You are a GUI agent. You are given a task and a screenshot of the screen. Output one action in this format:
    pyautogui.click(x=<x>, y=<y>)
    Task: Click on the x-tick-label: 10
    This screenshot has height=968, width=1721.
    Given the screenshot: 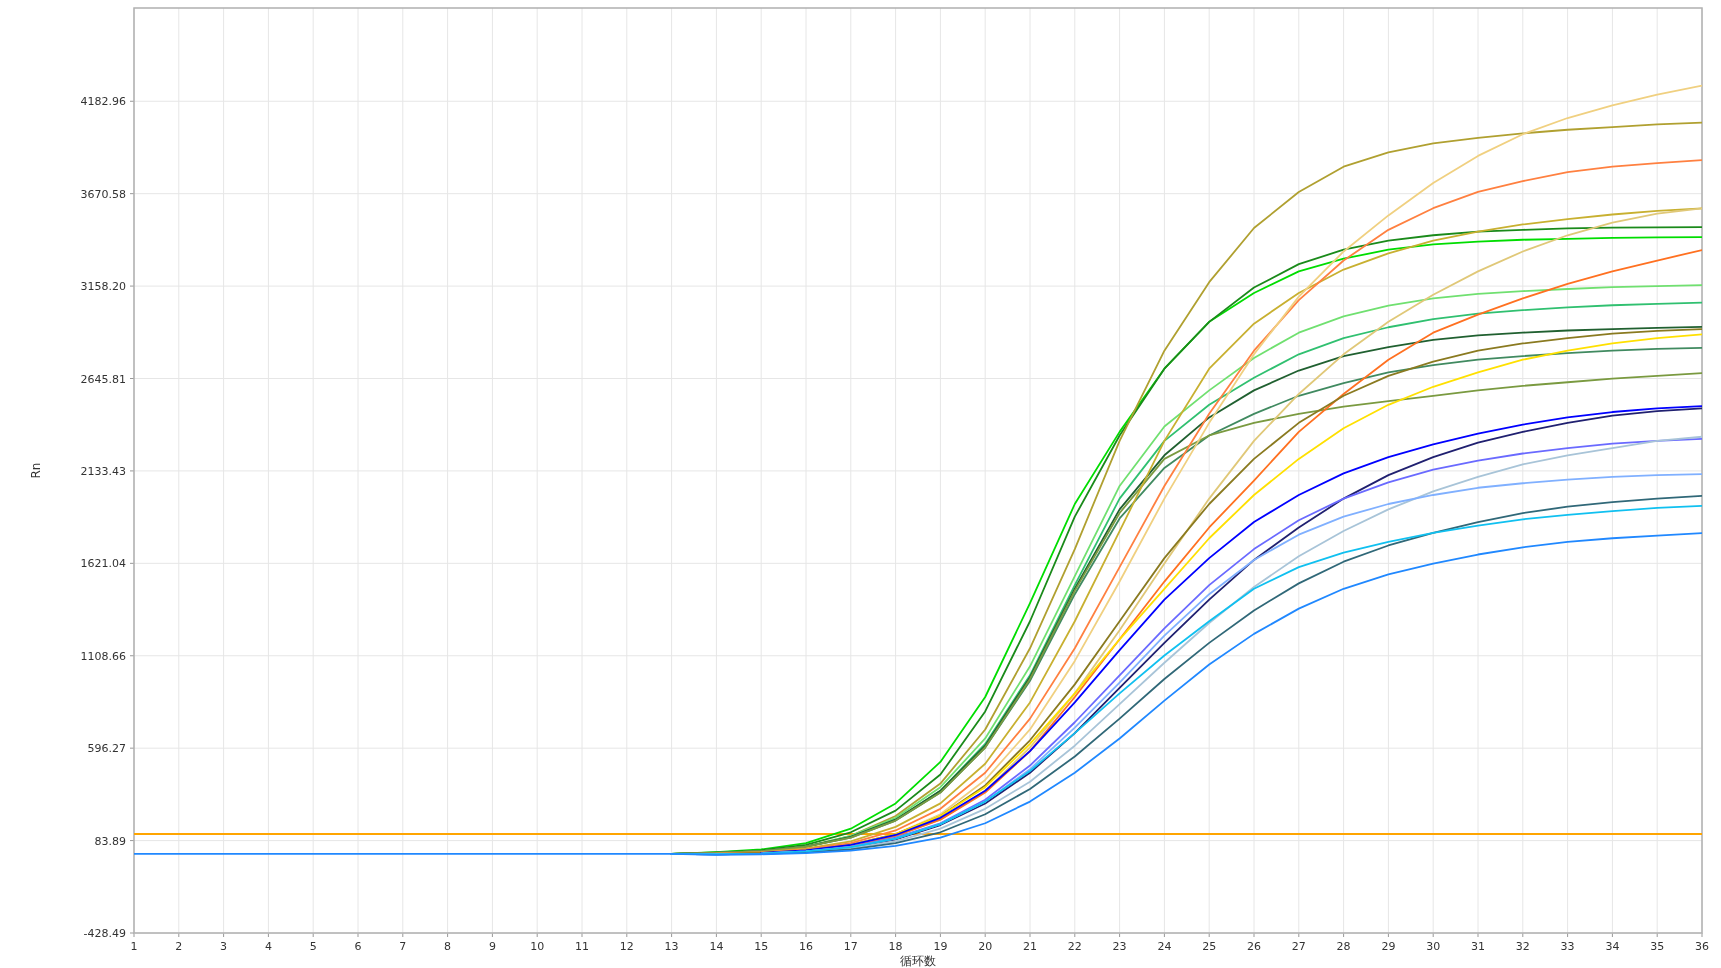 What is the action you would take?
    pyautogui.click(x=537, y=946)
    